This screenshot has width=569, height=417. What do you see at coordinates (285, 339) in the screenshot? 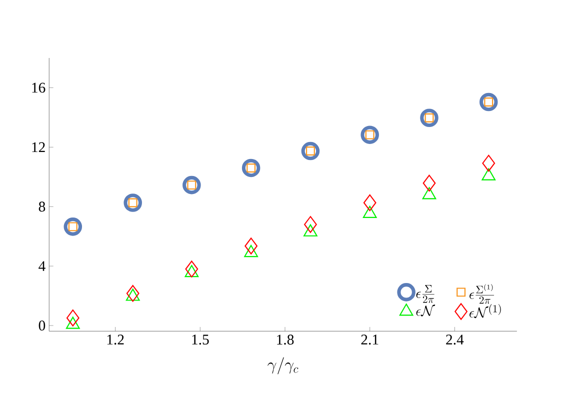
I see `x-tick-label: 1.8` at bounding box center [285, 339].